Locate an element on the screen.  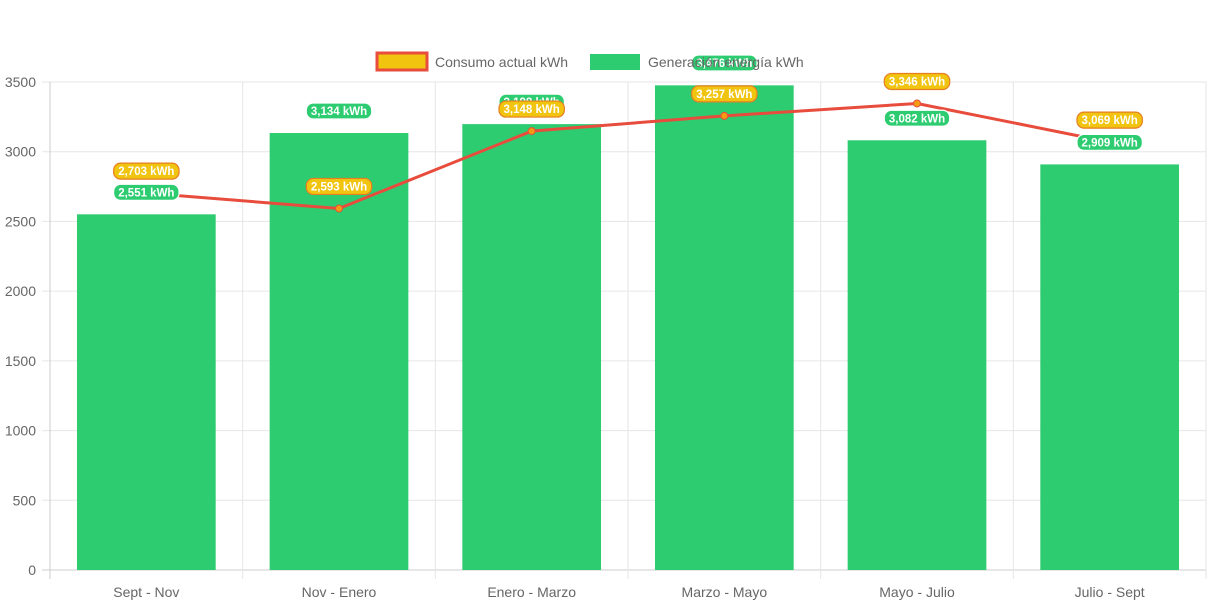
y-tick-label: 1000 is located at coordinates (20, 431).